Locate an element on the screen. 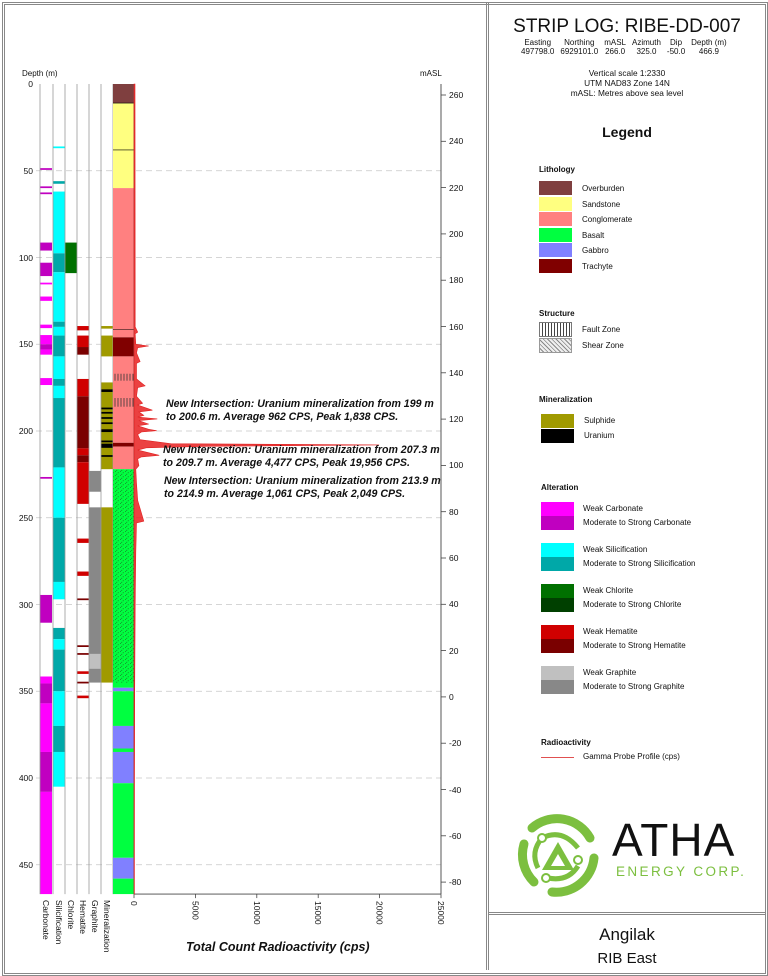  collar-header: Azimuth is located at coordinates (646, 42).